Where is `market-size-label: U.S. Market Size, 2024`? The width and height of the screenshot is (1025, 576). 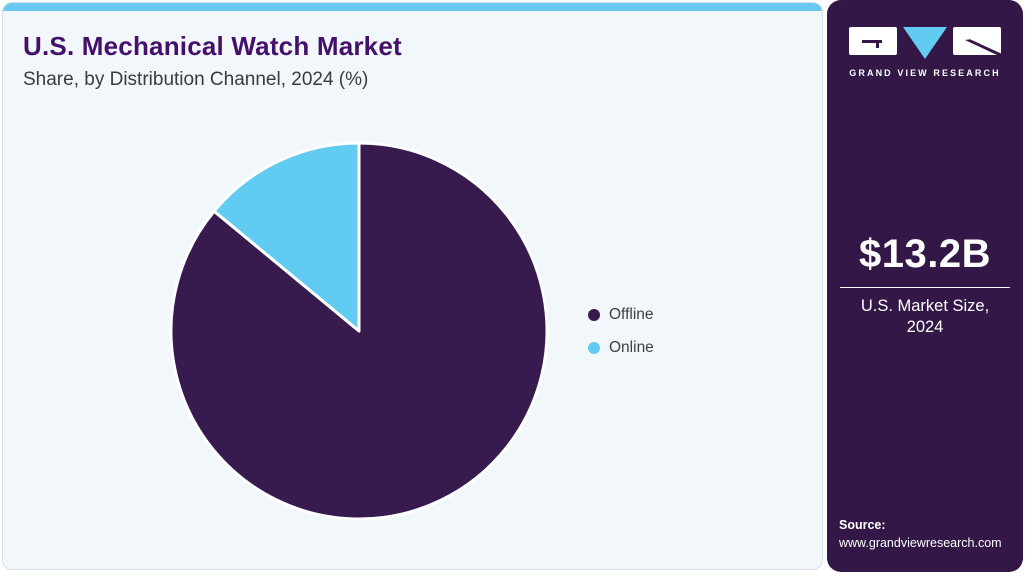 market-size-label: U.S. Market Size, 2024 is located at coordinates (925, 317).